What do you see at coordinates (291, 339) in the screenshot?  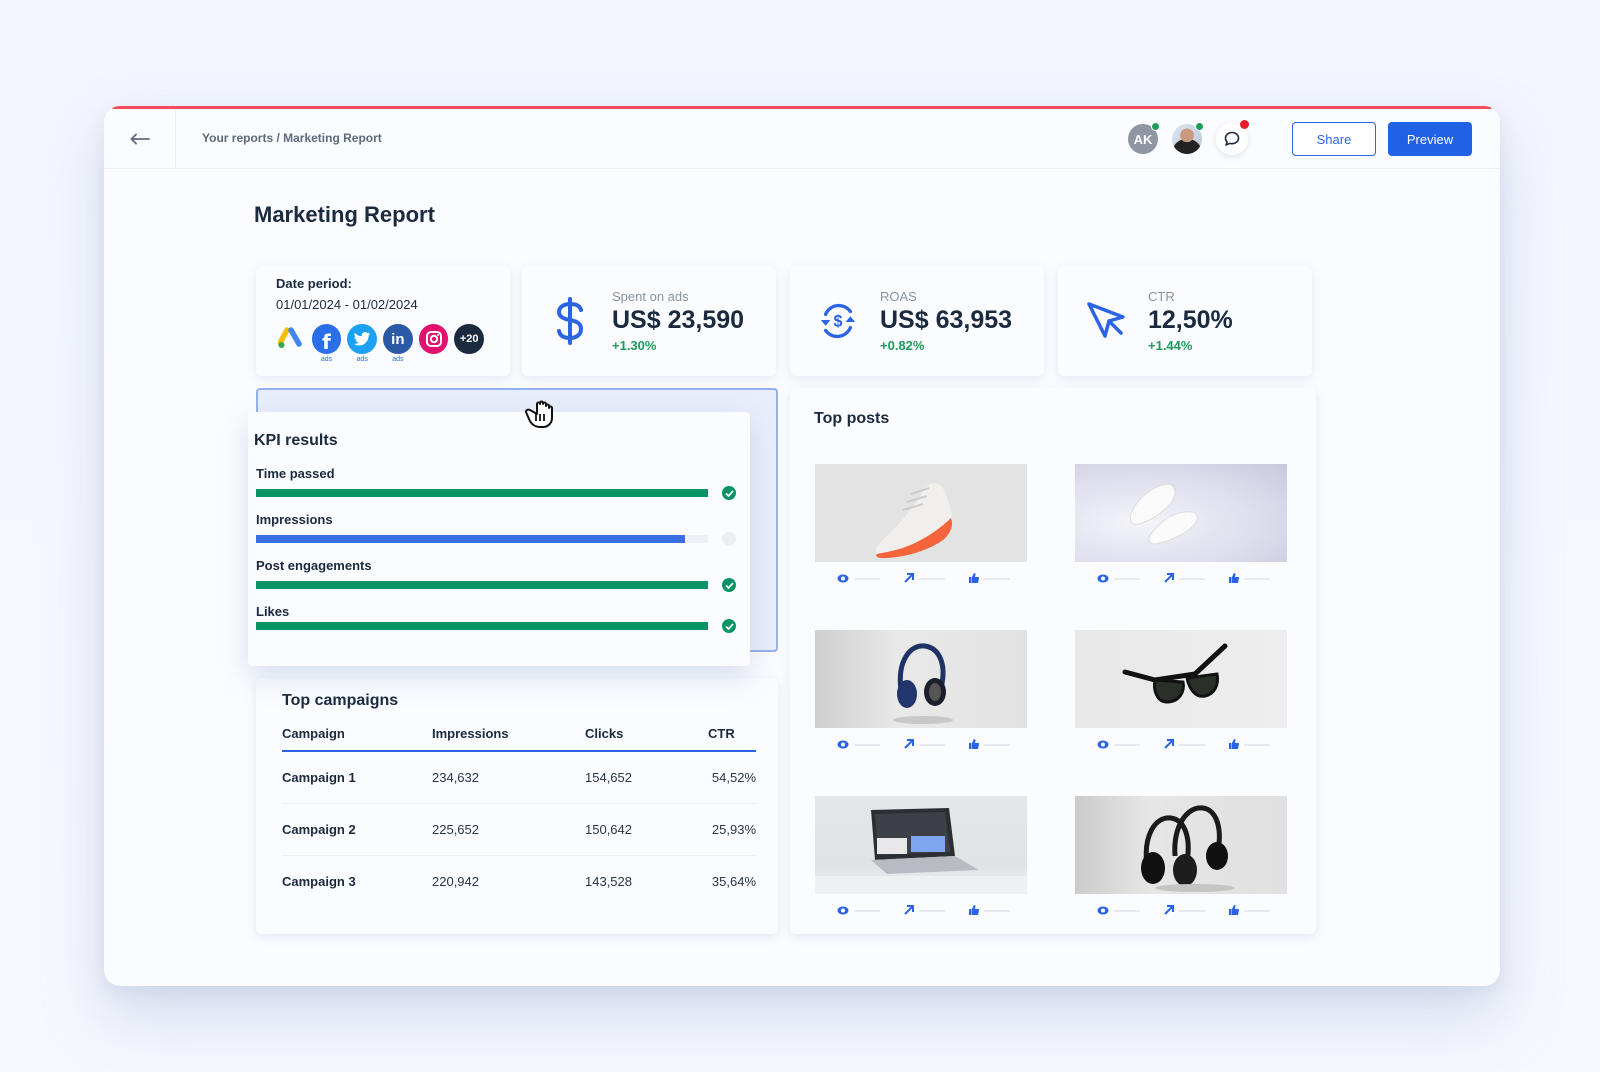 I see `google-ads-icon` at bounding box center [291, 339].